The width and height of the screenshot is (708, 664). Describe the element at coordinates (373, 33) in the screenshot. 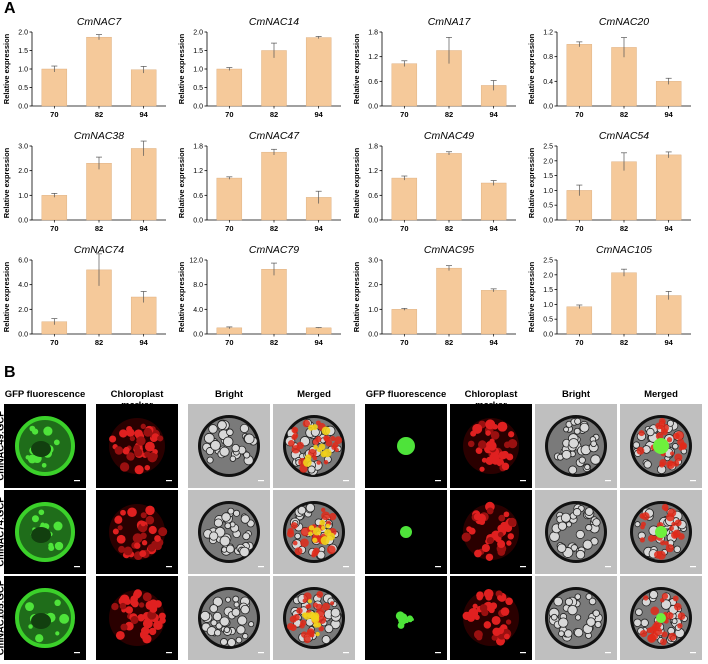

I see `y-tick-label: 1.8` at that location.